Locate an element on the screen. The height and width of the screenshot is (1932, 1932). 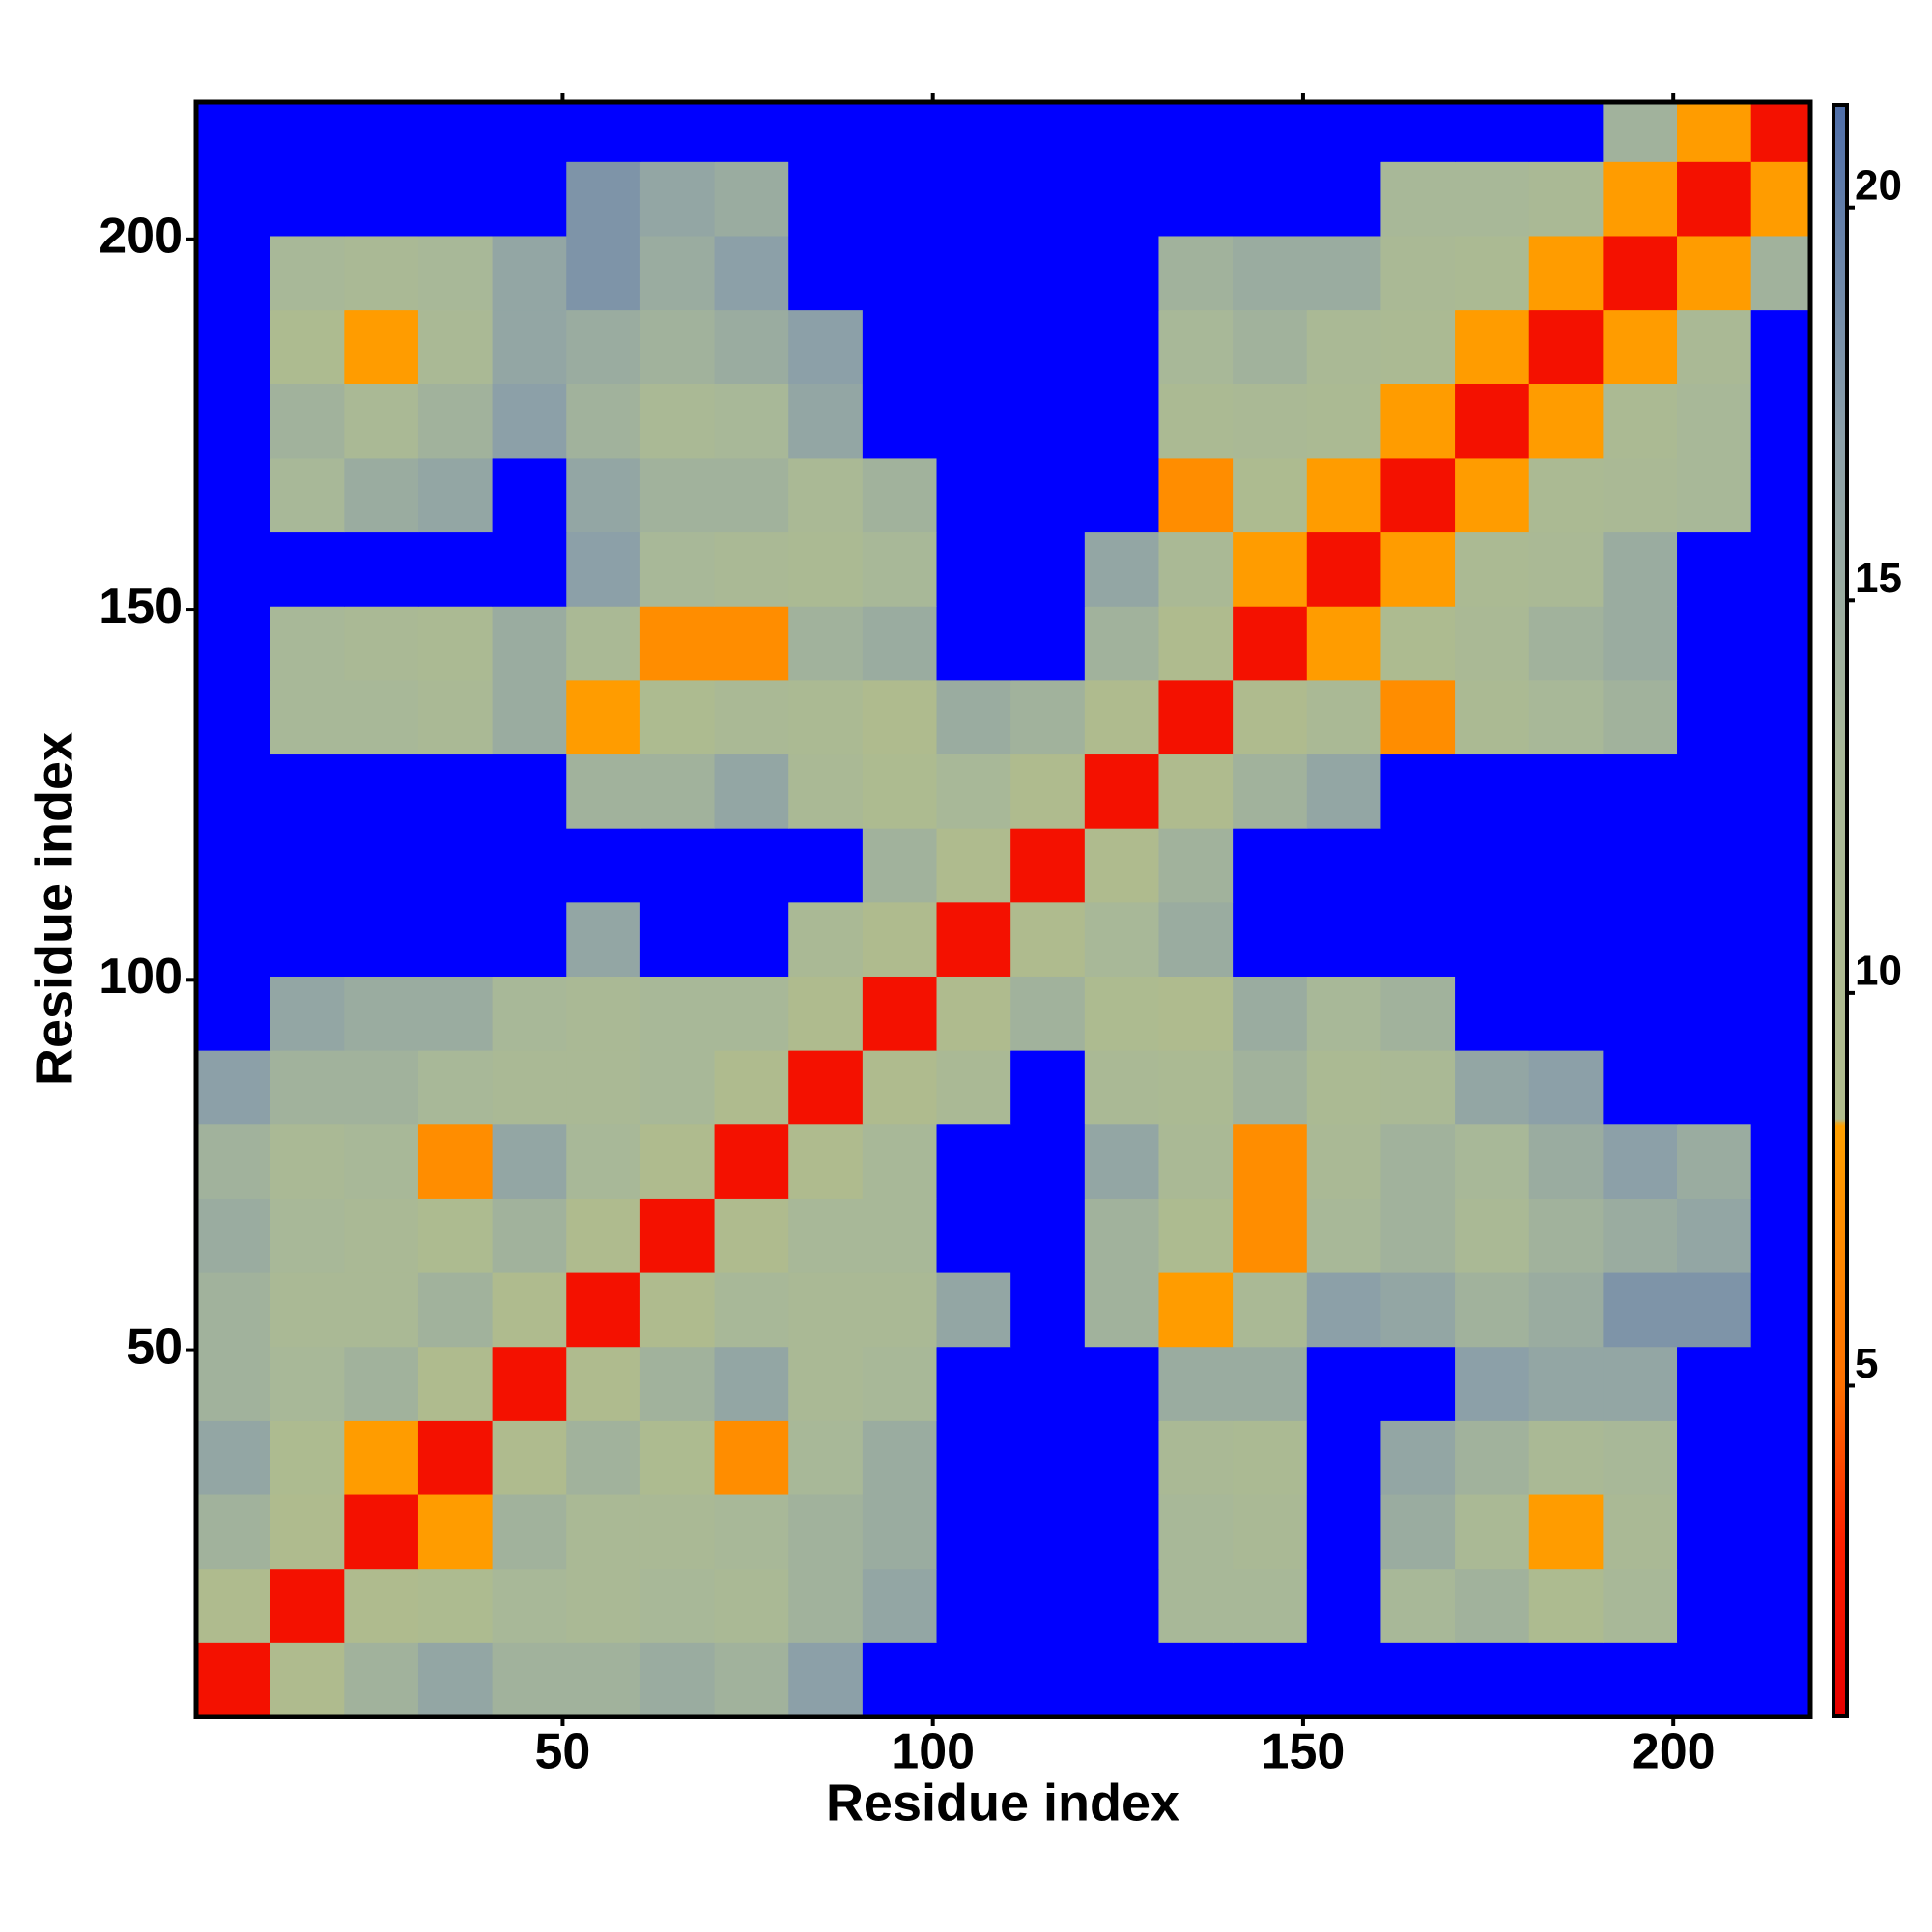
x-tick-label: 150 is located at coordinates (1304, 1752).